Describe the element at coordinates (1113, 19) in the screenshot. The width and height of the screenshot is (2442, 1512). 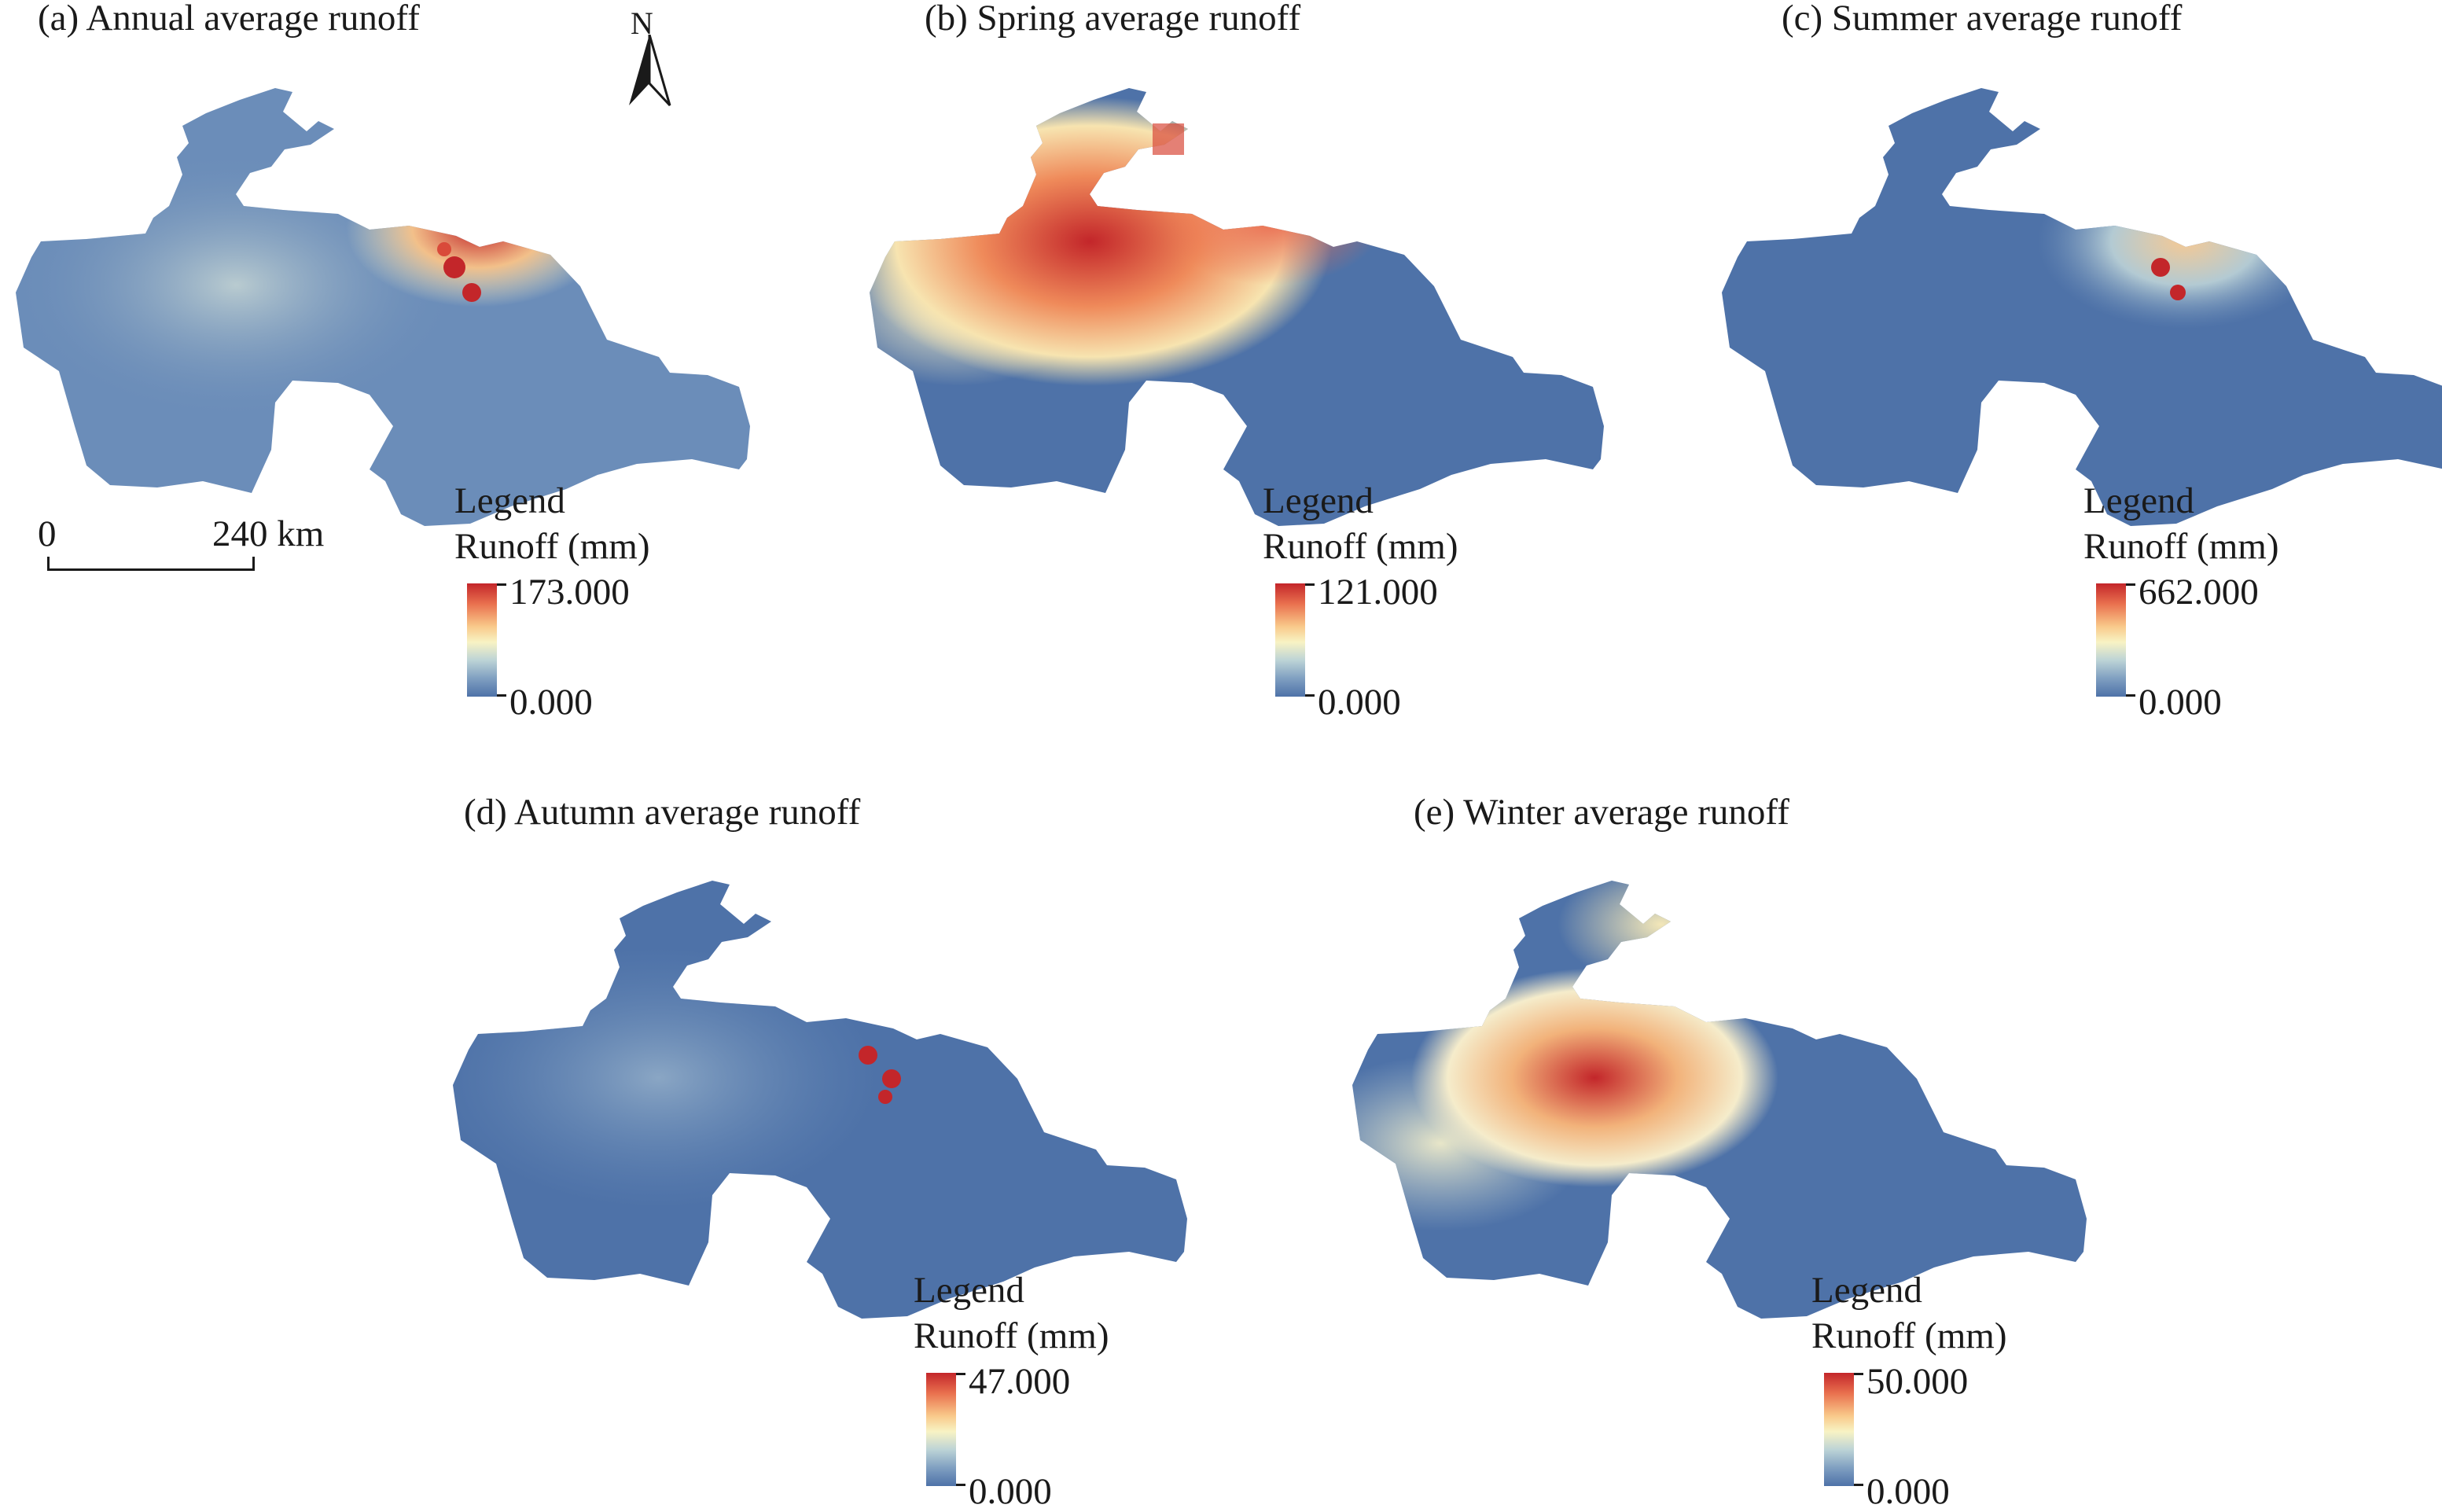
I see `panel-title: (b) Spring average runoff` at that location.